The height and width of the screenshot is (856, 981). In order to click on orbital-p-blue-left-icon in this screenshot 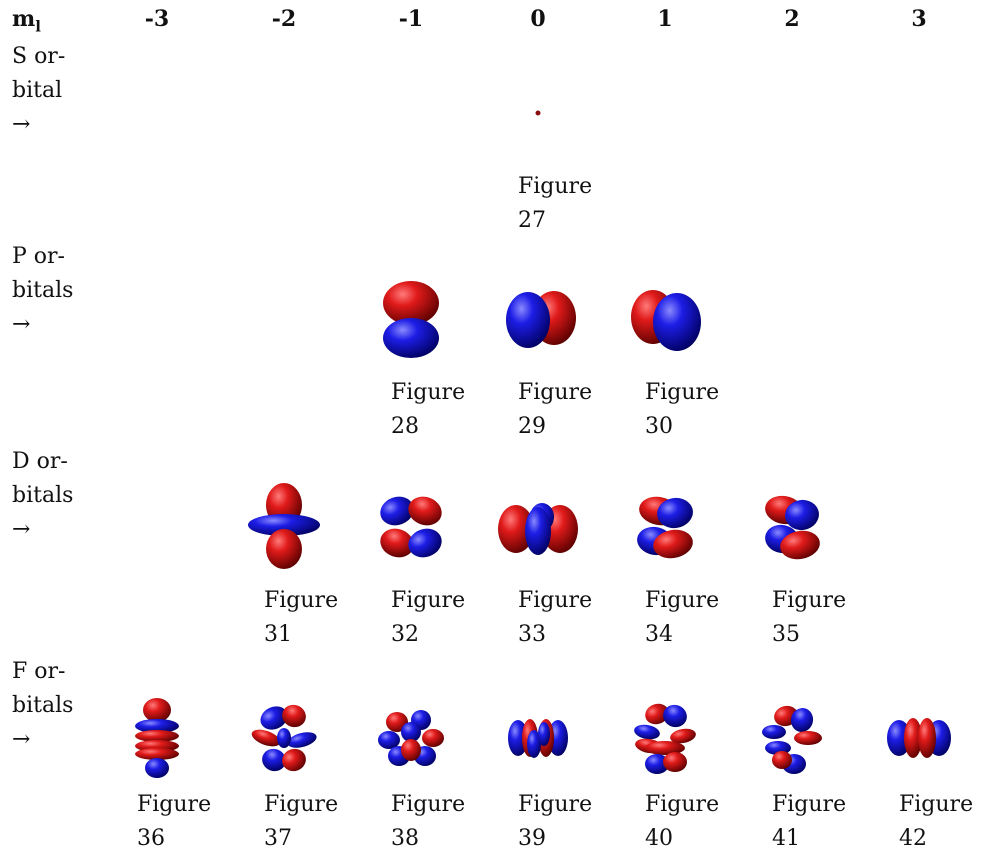, I will do `click(541, 319)`.